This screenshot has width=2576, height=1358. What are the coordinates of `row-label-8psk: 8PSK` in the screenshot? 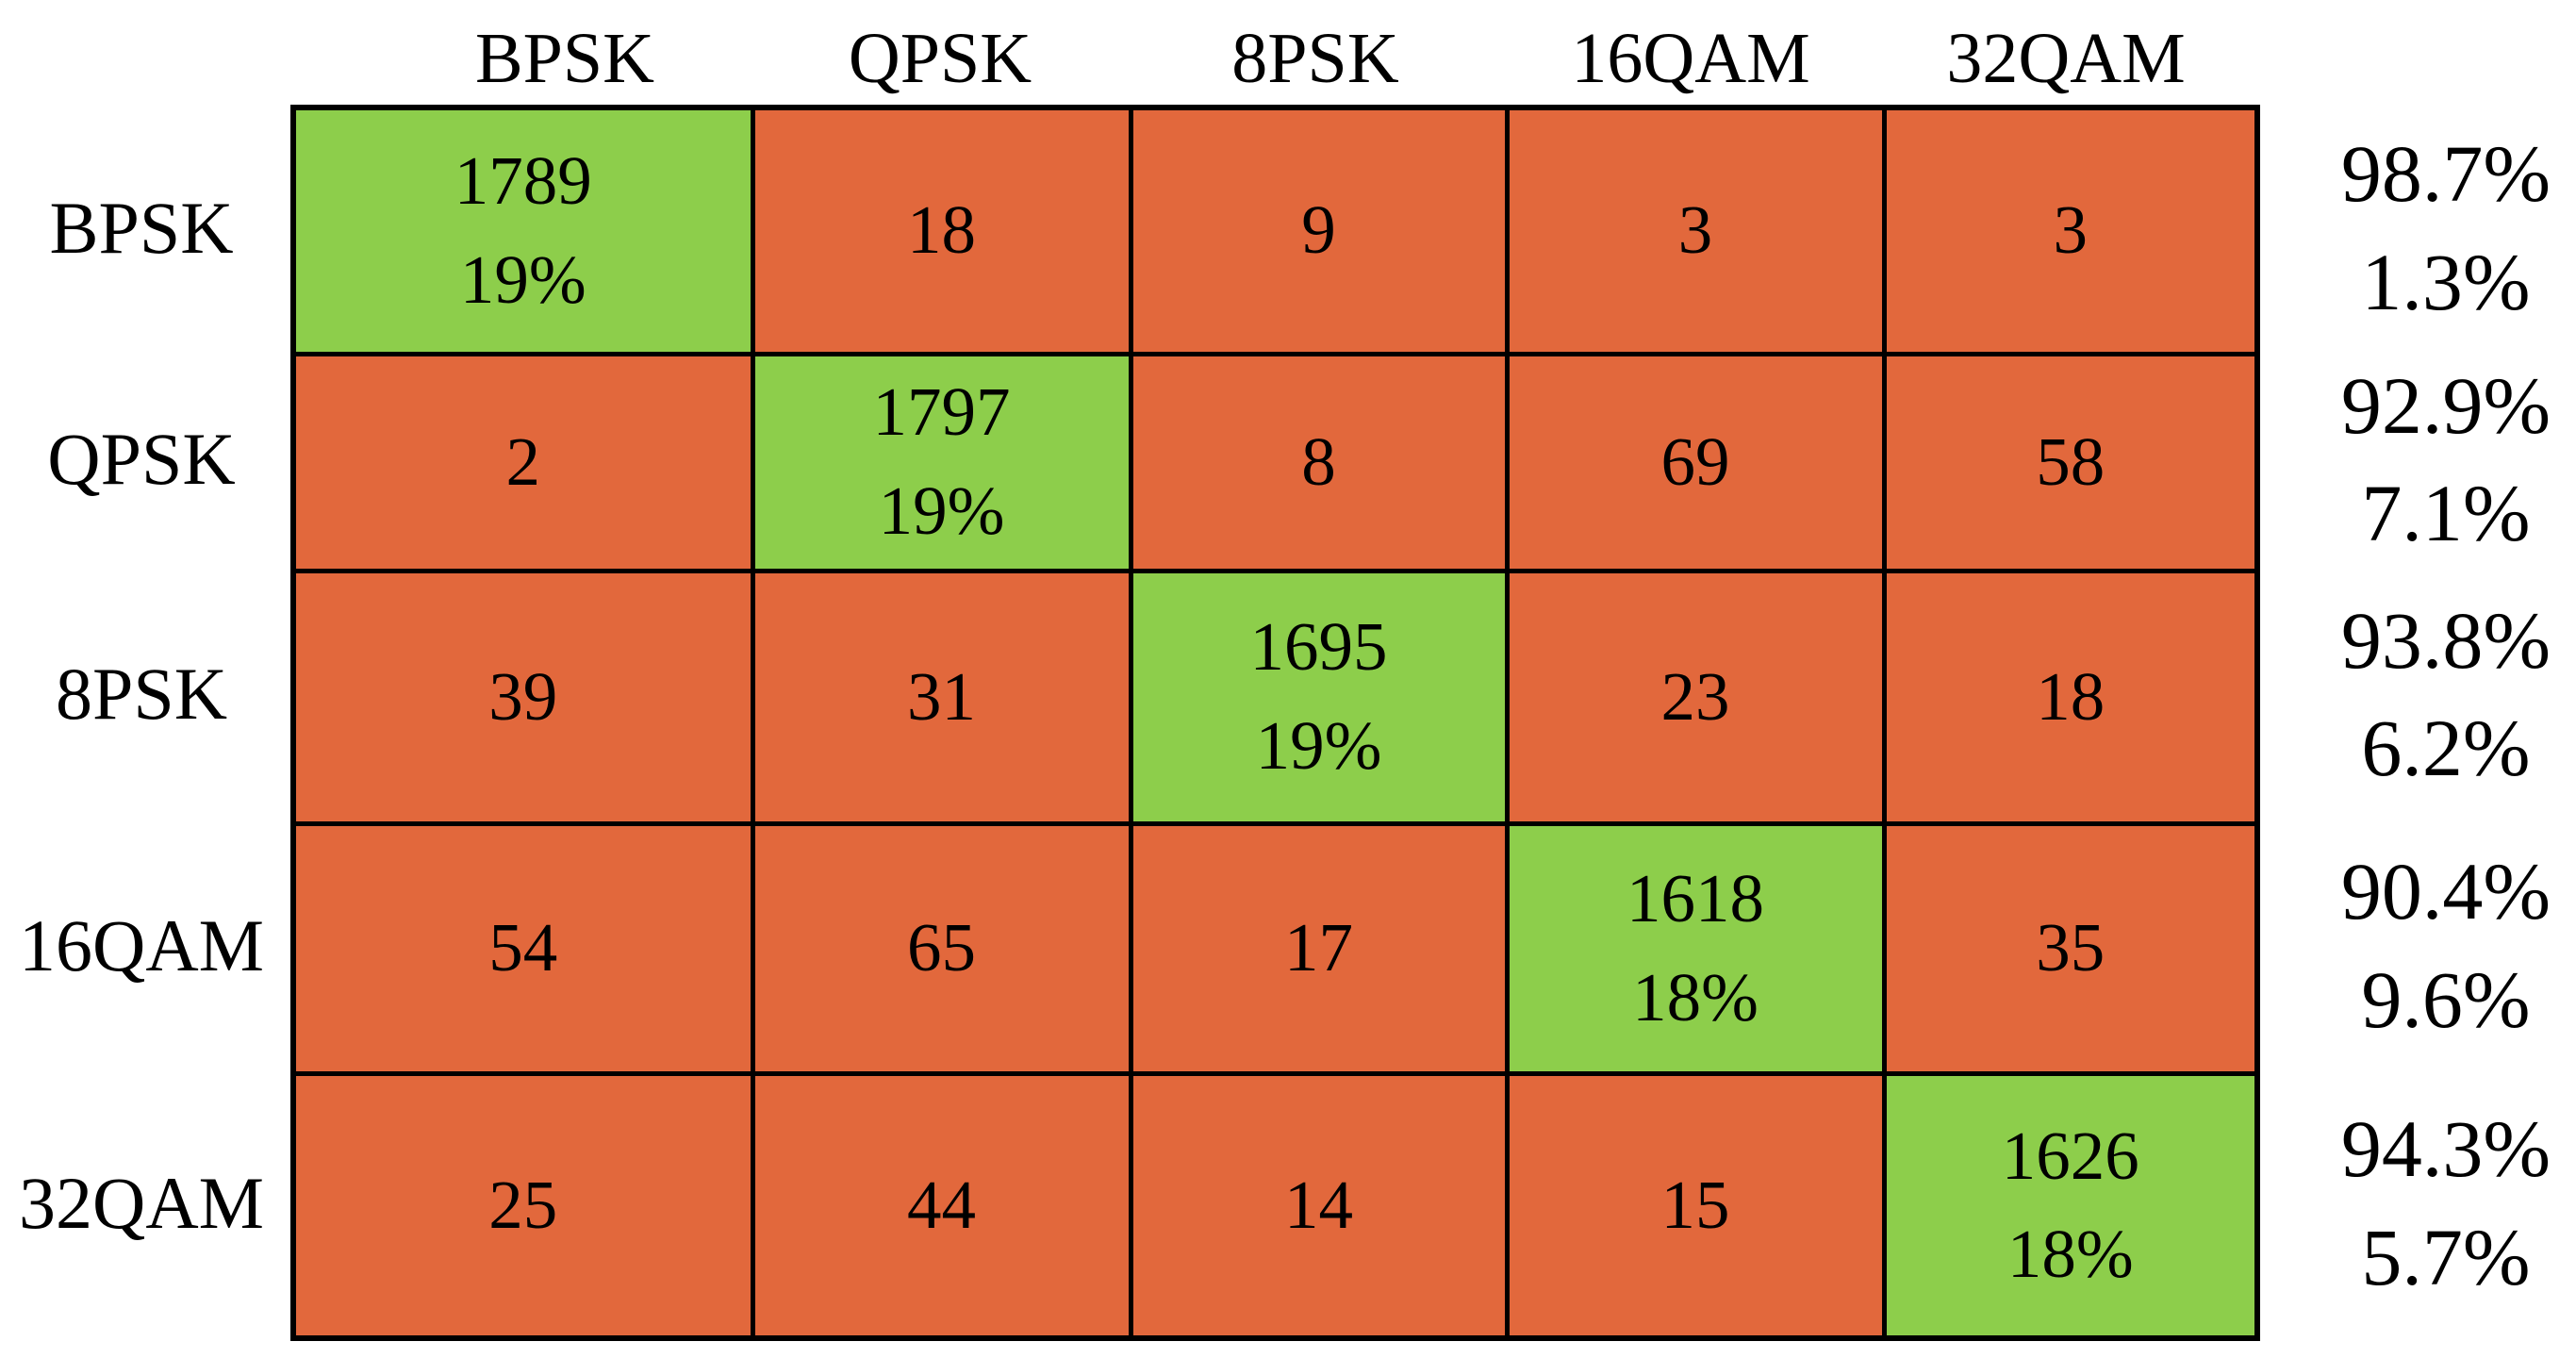 It's located at (141, 694).